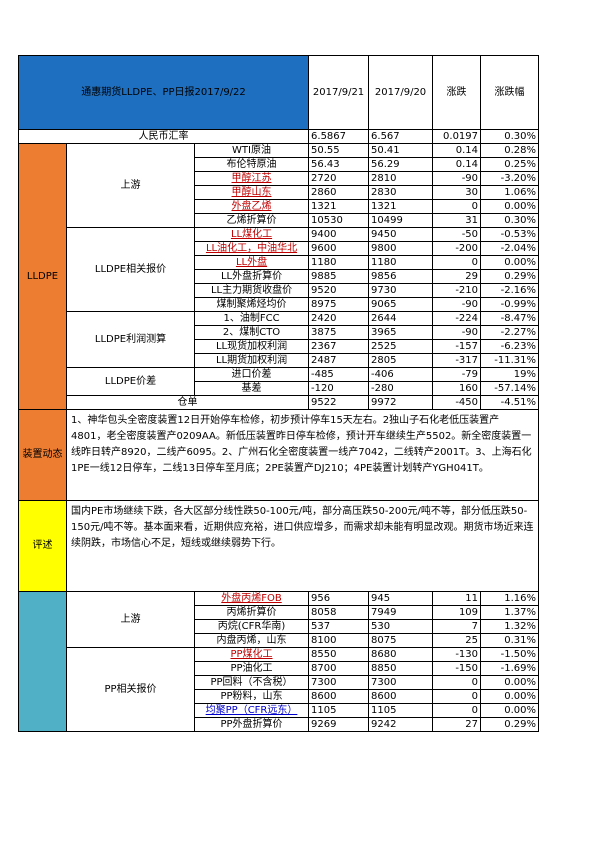  I want to click on col-change: 涨跌, so click(457, 92).